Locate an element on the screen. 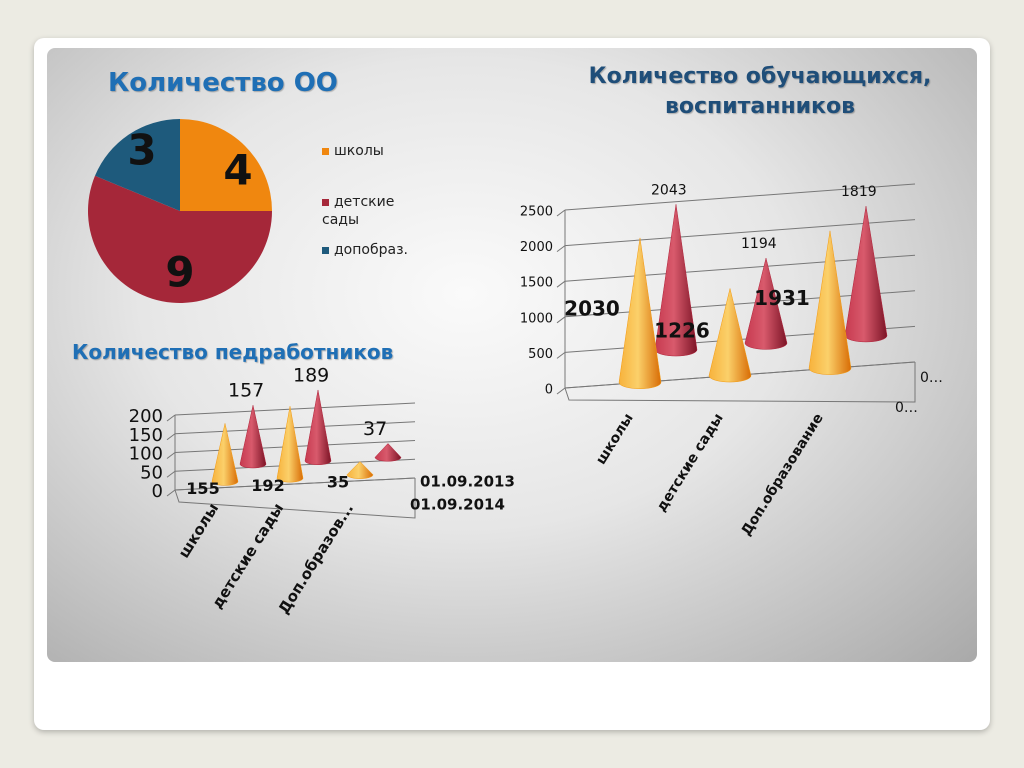  data-label: 35 is located at coordinates (338, 481).